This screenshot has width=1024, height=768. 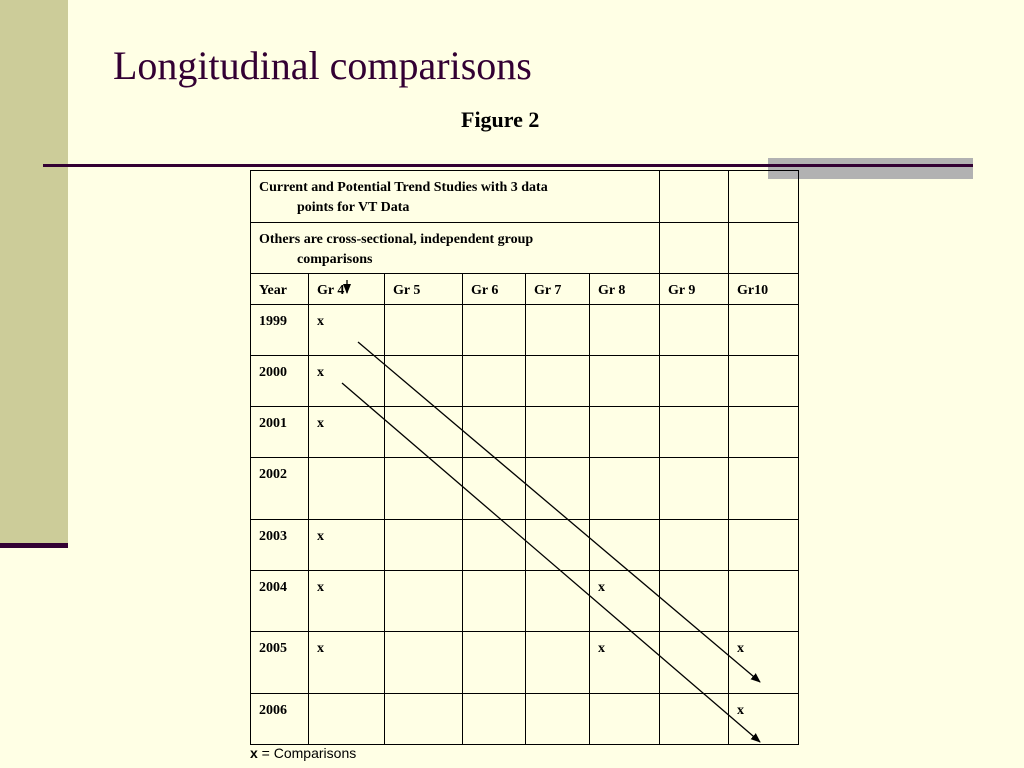 What do you see at coordinates (279, 488) in the screenshot?
I see `year-cell: 2002` at bounding box center [279, 488].